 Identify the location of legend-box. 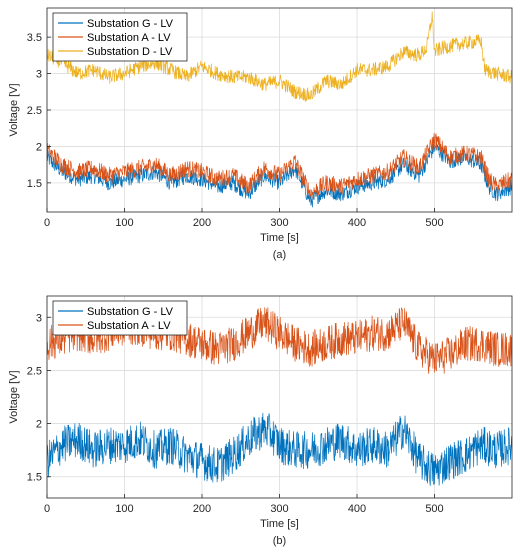
(120, 318).